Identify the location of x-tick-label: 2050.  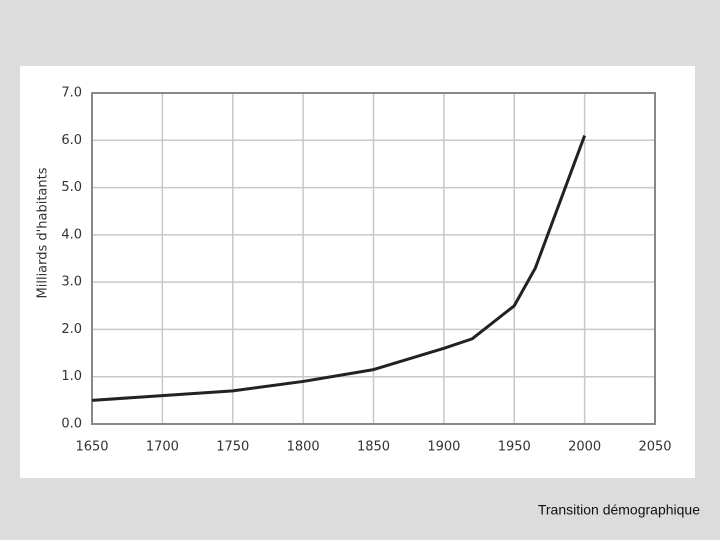
(654, 447).